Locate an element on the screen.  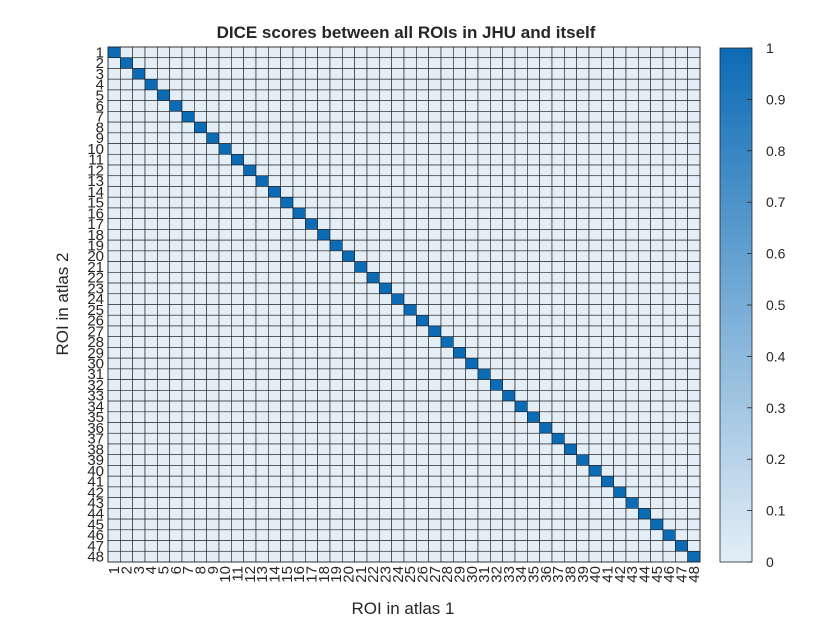
y-tick-label: 43 is located at coordinates (95, 503).